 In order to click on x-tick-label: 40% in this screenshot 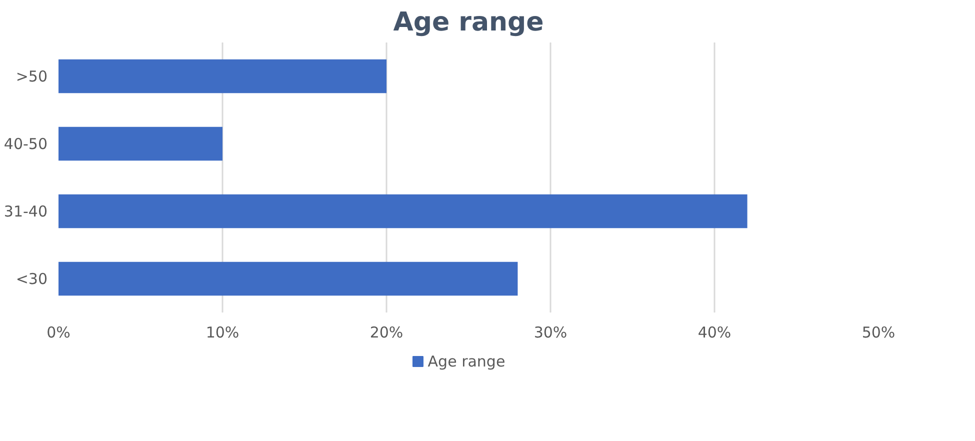, I will do `click(715, 333)`.